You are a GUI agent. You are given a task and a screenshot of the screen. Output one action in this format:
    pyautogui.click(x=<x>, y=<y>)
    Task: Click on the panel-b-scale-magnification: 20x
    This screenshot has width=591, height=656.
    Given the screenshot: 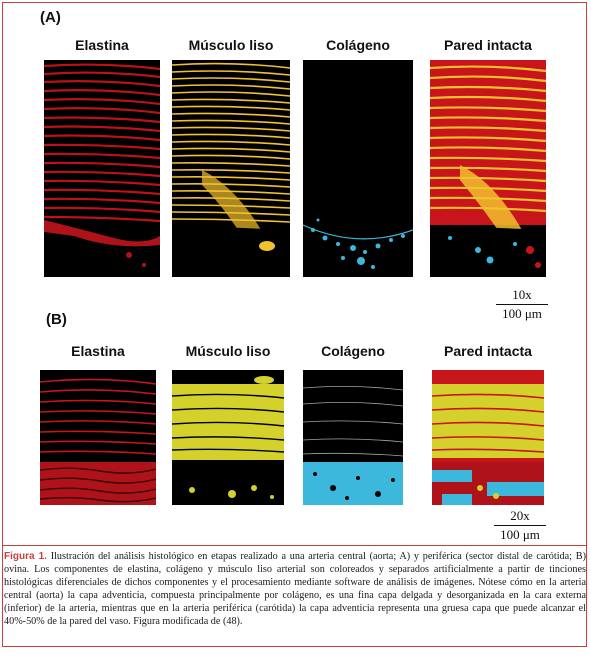 What is the action you would take?
    pyautogui.click(x=520, y=515)
    